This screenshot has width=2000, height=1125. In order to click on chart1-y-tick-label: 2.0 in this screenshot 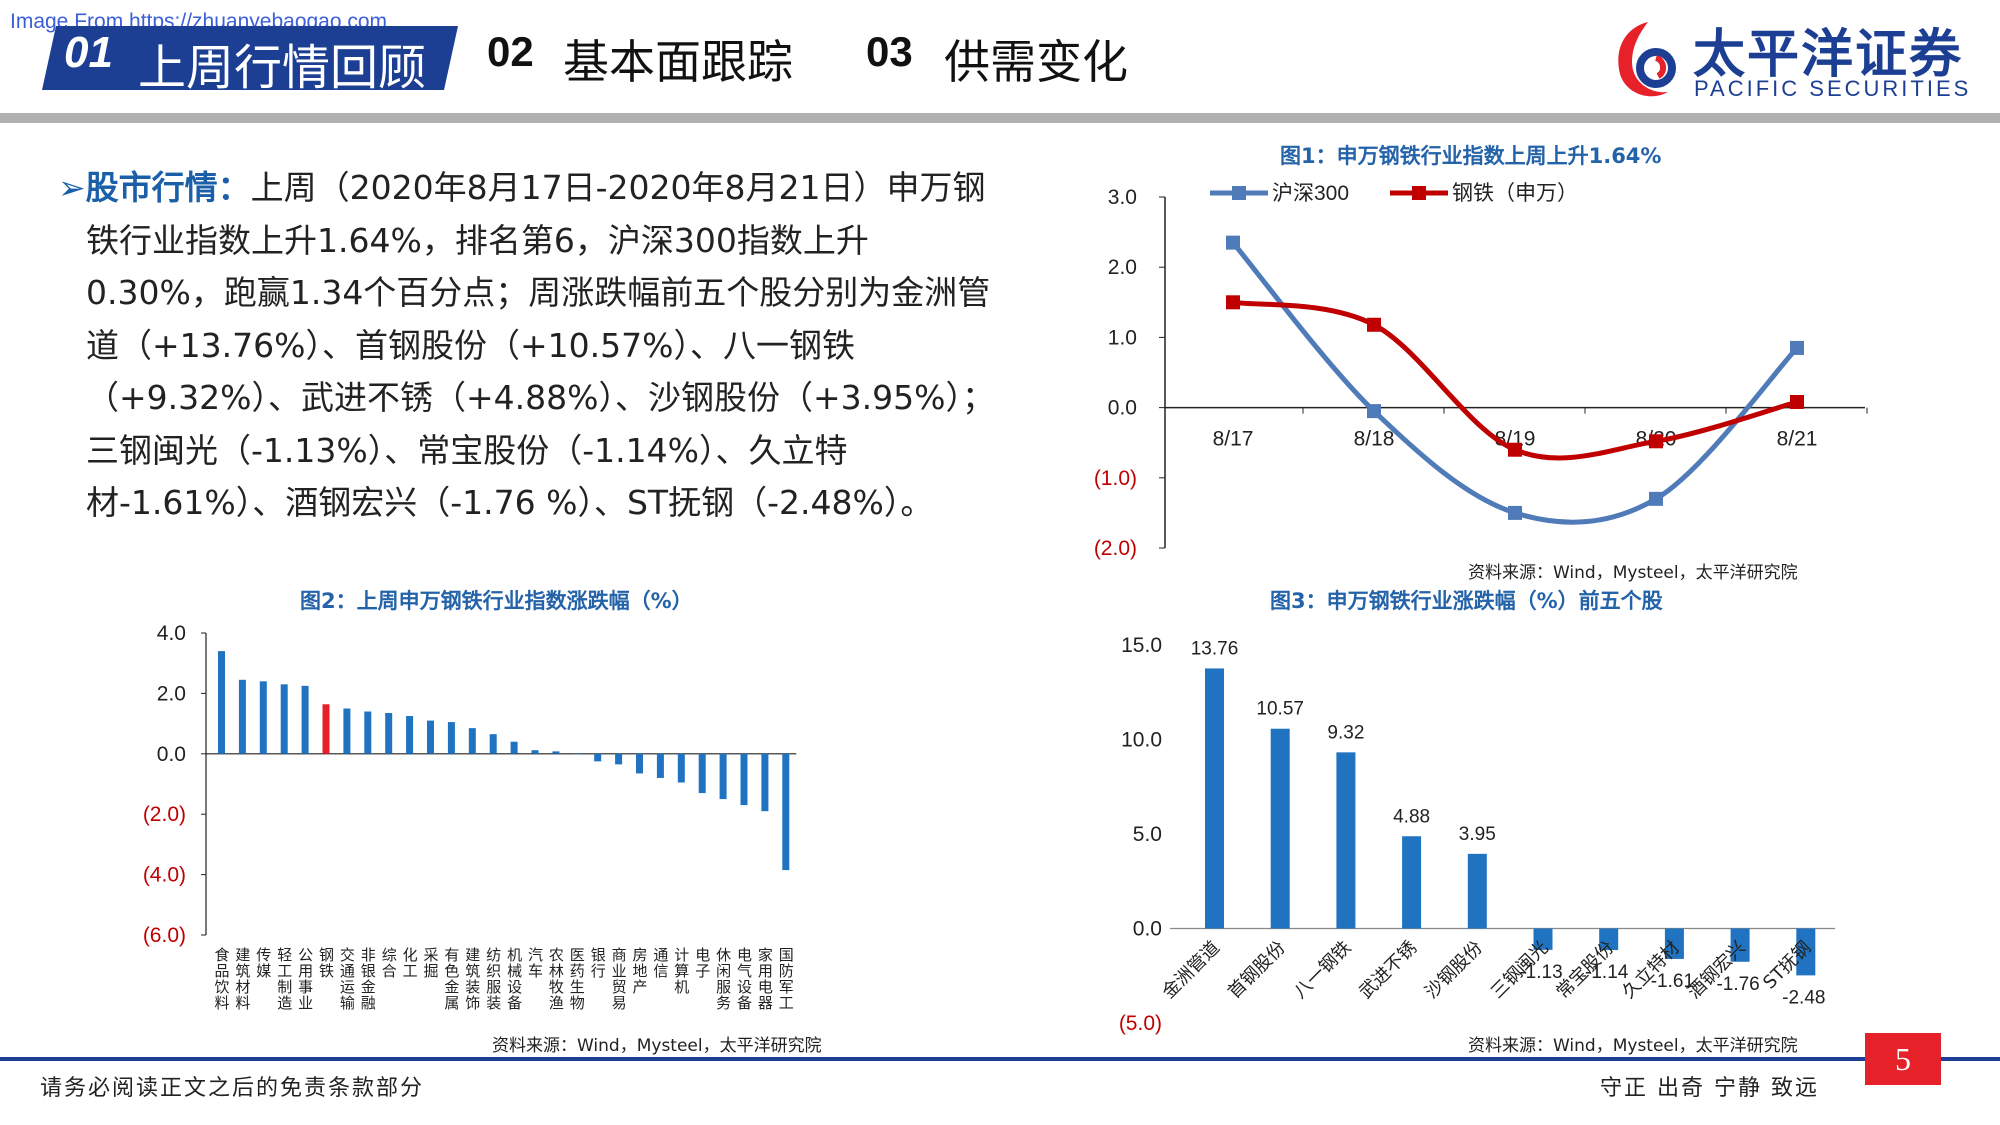, I will do `click(1122, 267)`.